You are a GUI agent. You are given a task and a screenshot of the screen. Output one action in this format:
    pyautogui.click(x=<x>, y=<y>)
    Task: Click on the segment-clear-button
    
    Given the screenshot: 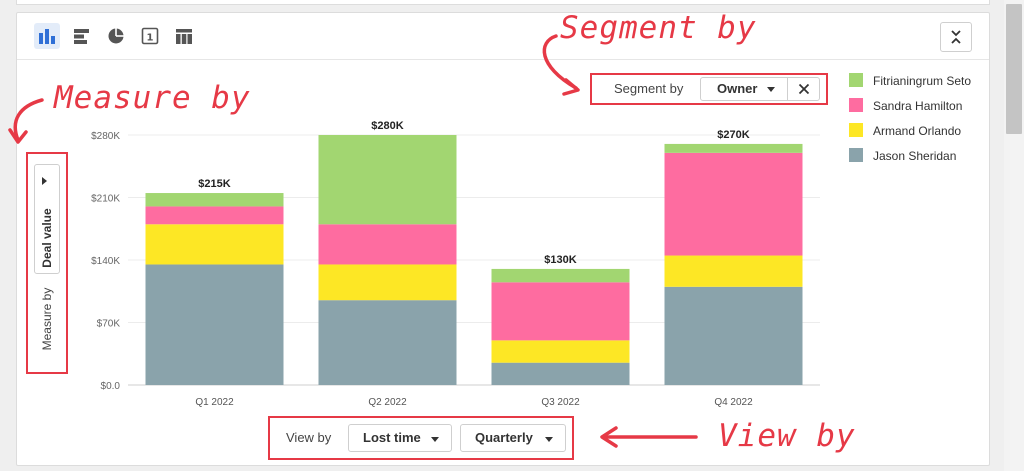 What is the action you would take?
    pyautogui.click(x=803, y=89)
    